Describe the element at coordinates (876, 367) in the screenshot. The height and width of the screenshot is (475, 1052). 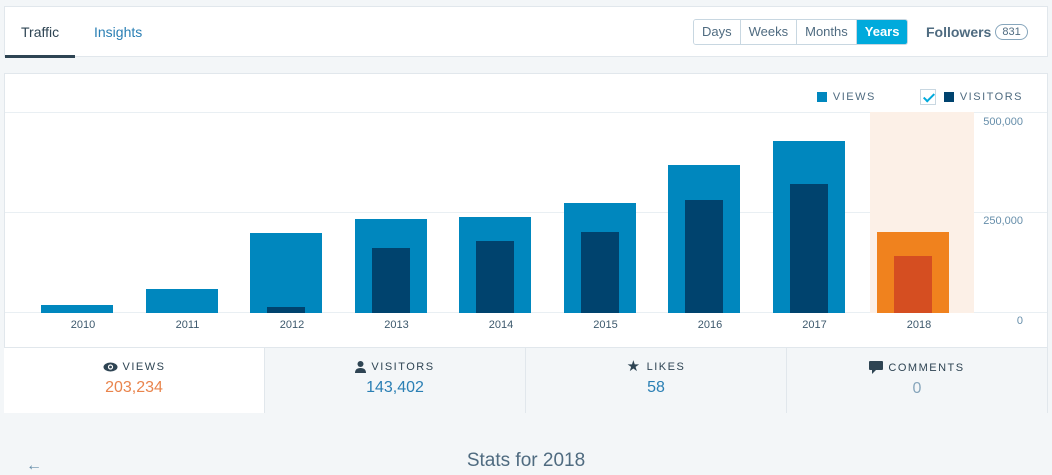
I see `comment-icon` at that location.